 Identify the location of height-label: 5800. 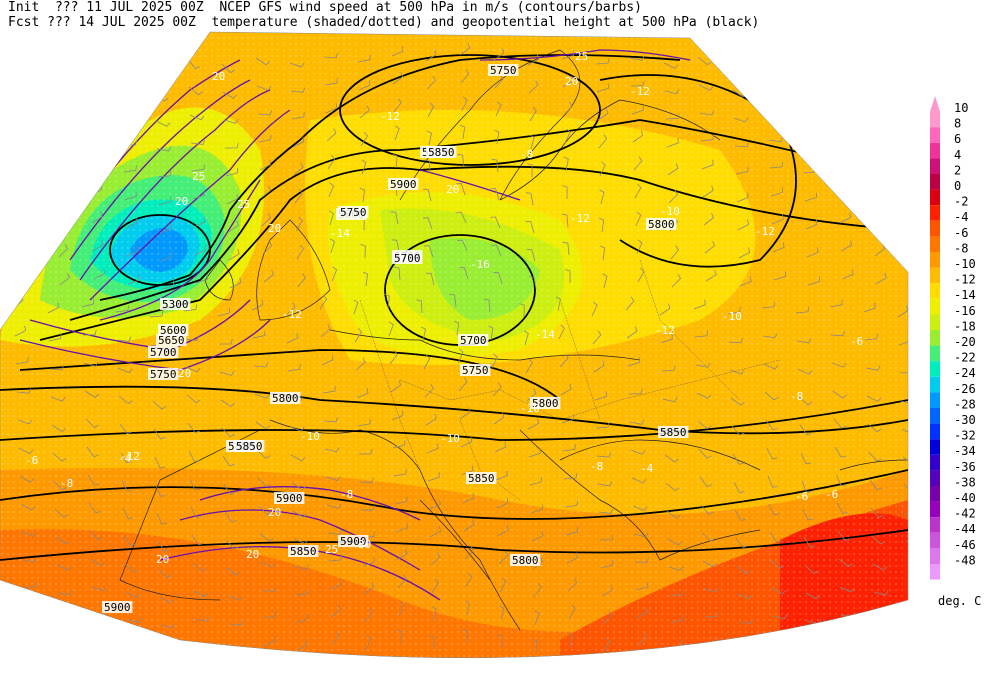
(285, 398).